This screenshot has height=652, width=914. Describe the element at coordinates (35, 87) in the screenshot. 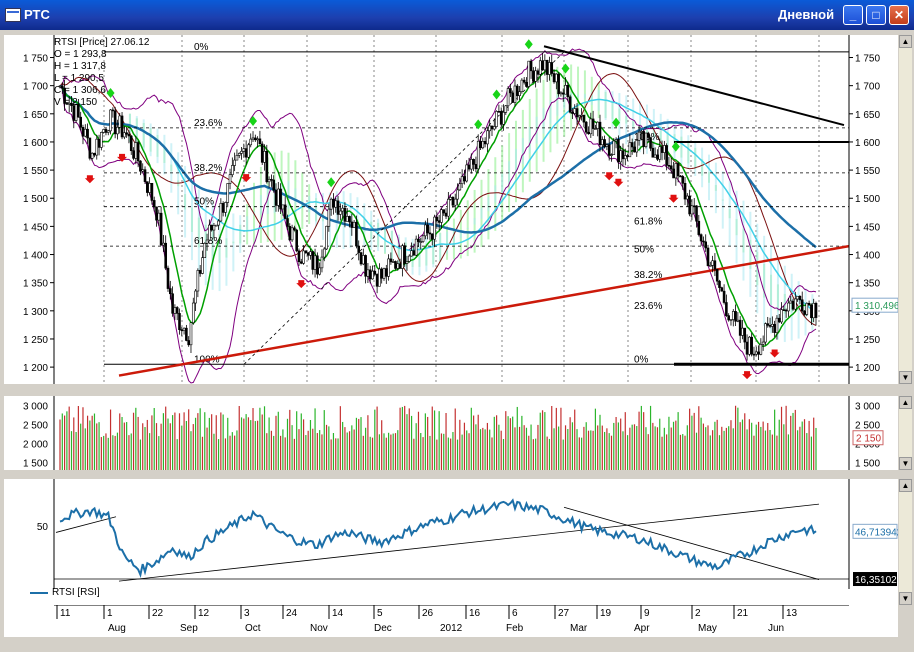

I see `y-tick-label: 1 700` at that location.